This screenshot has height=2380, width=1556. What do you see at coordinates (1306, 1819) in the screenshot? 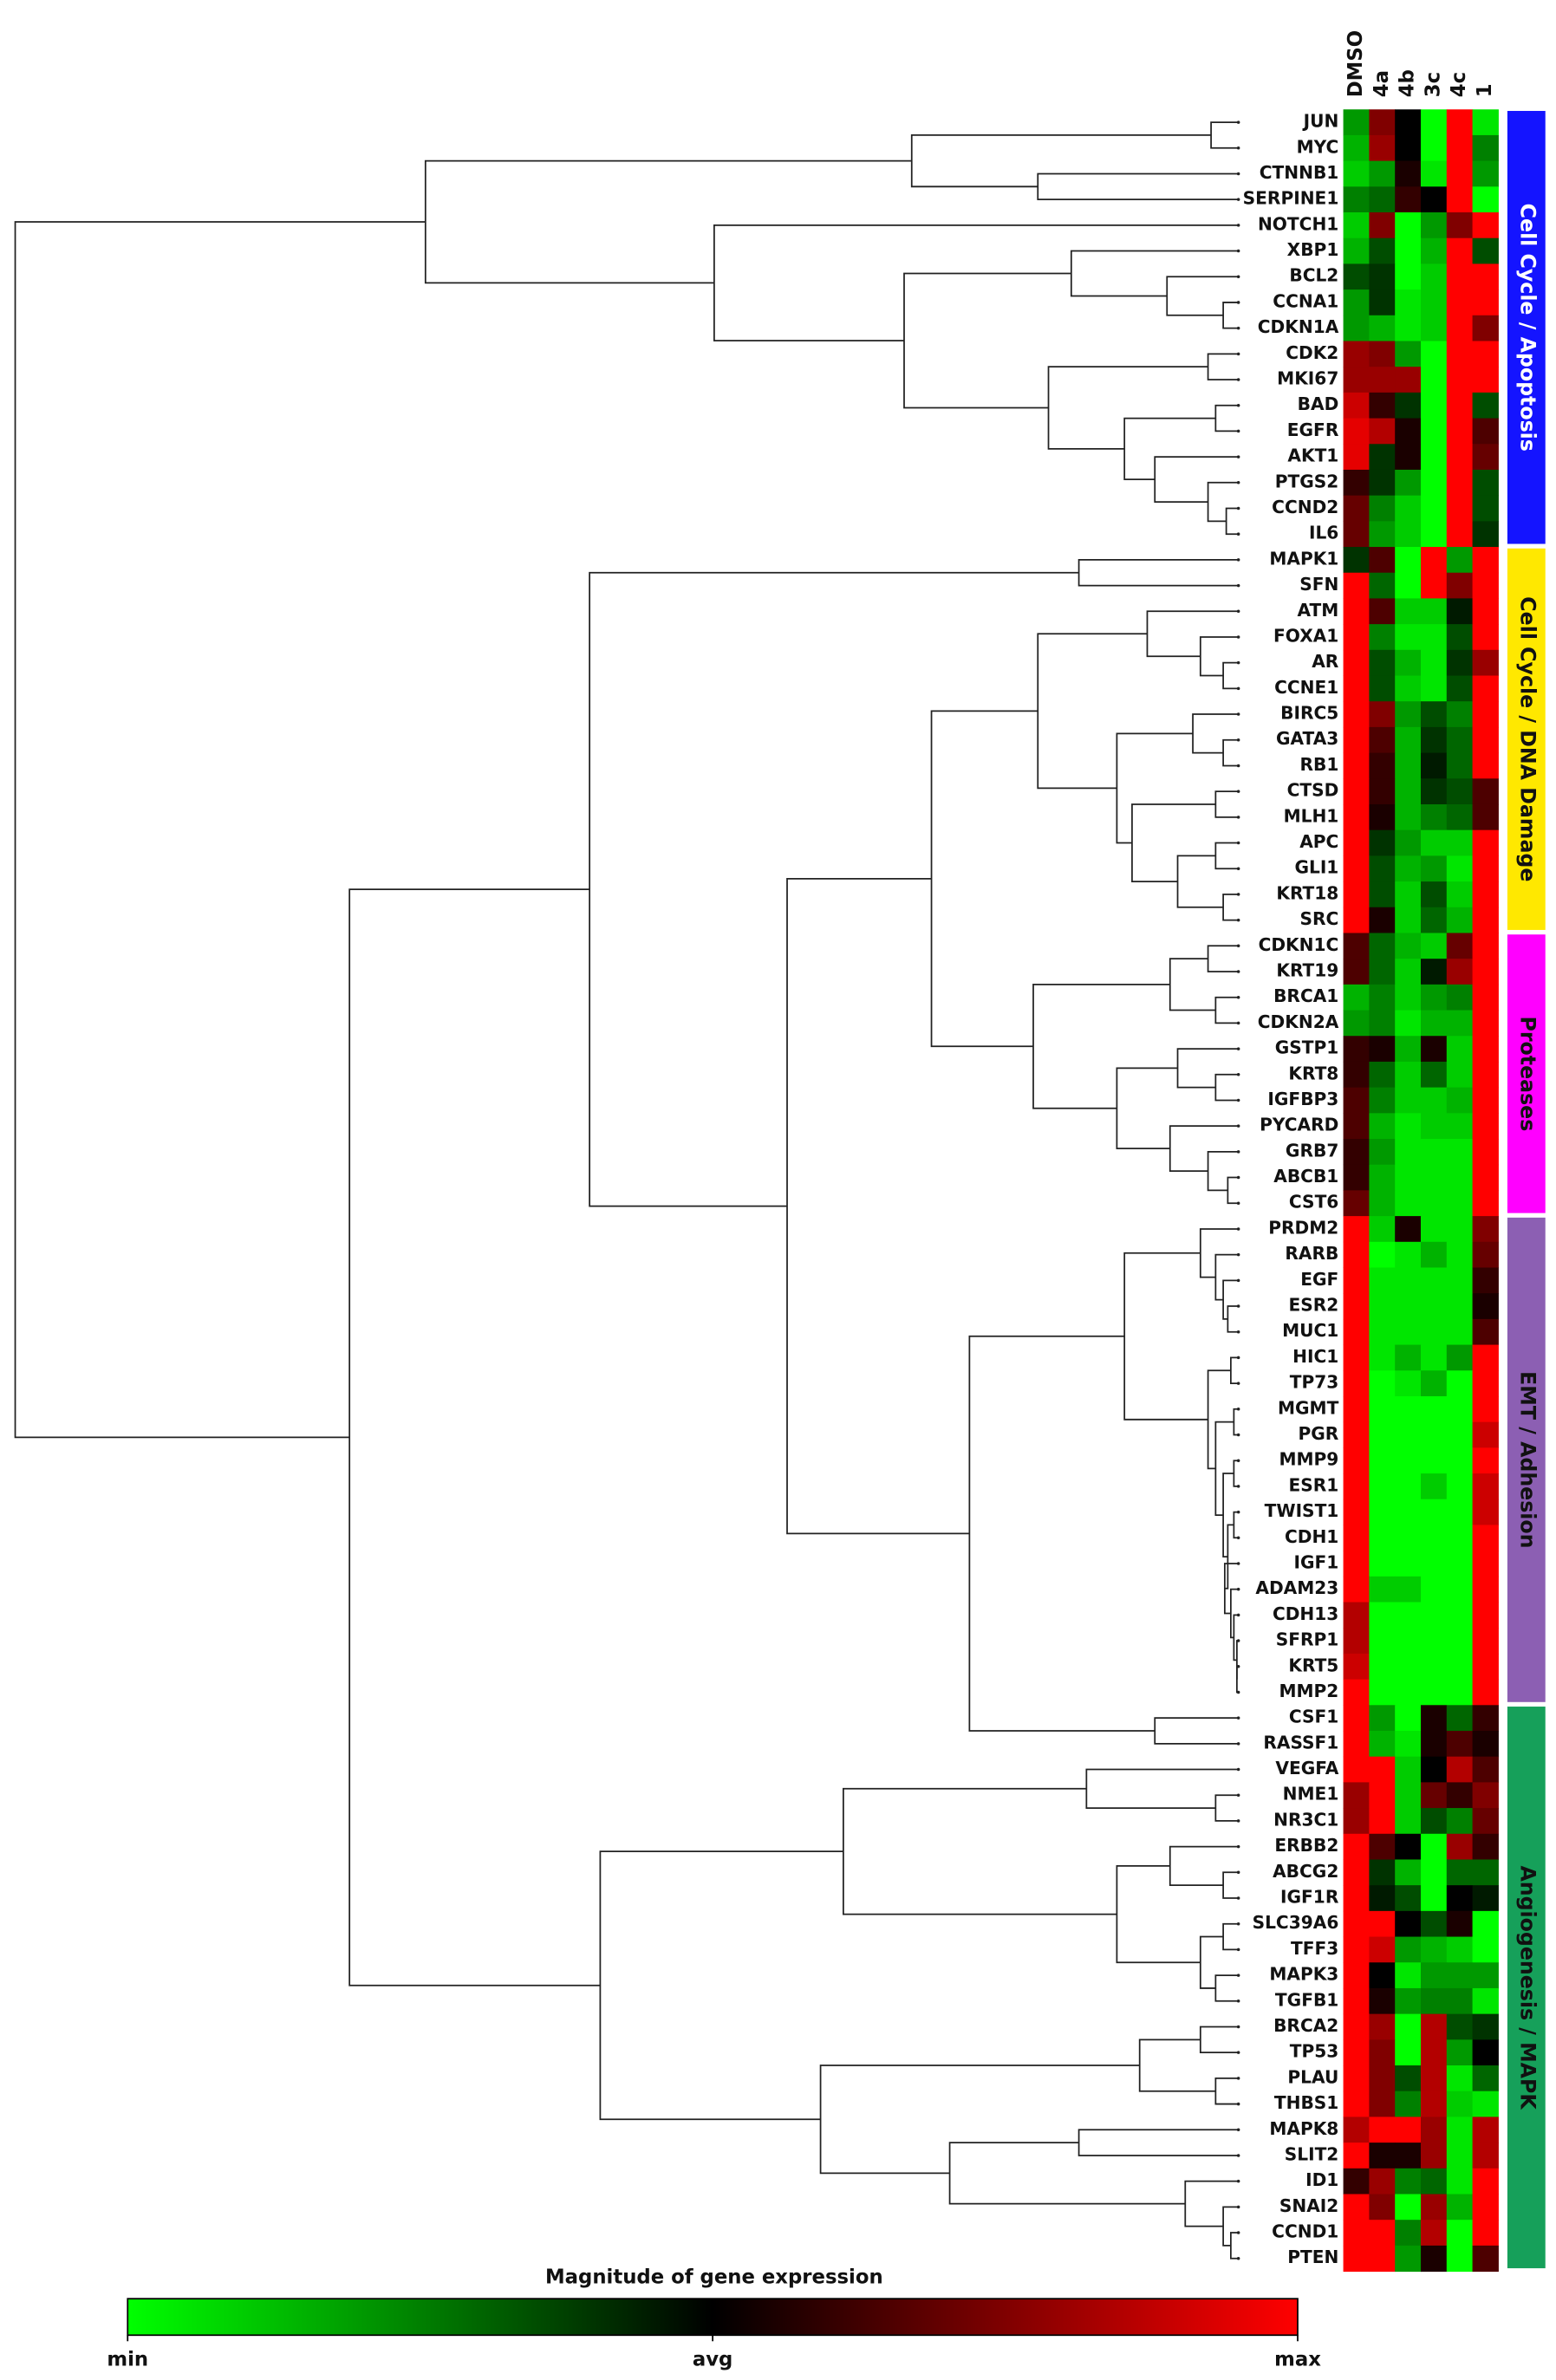
I see `gene-label: NR3C1` at bounding box center [1306, 1819].